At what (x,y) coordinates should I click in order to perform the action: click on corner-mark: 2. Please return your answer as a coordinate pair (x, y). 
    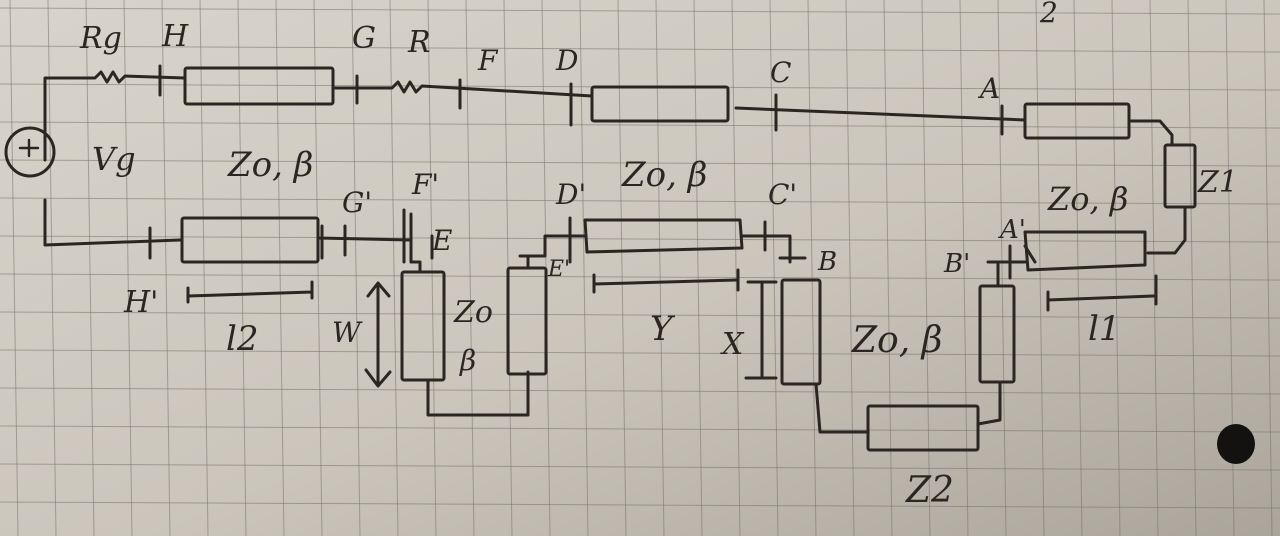
    Looking at the image, I should click on (1048, 14).